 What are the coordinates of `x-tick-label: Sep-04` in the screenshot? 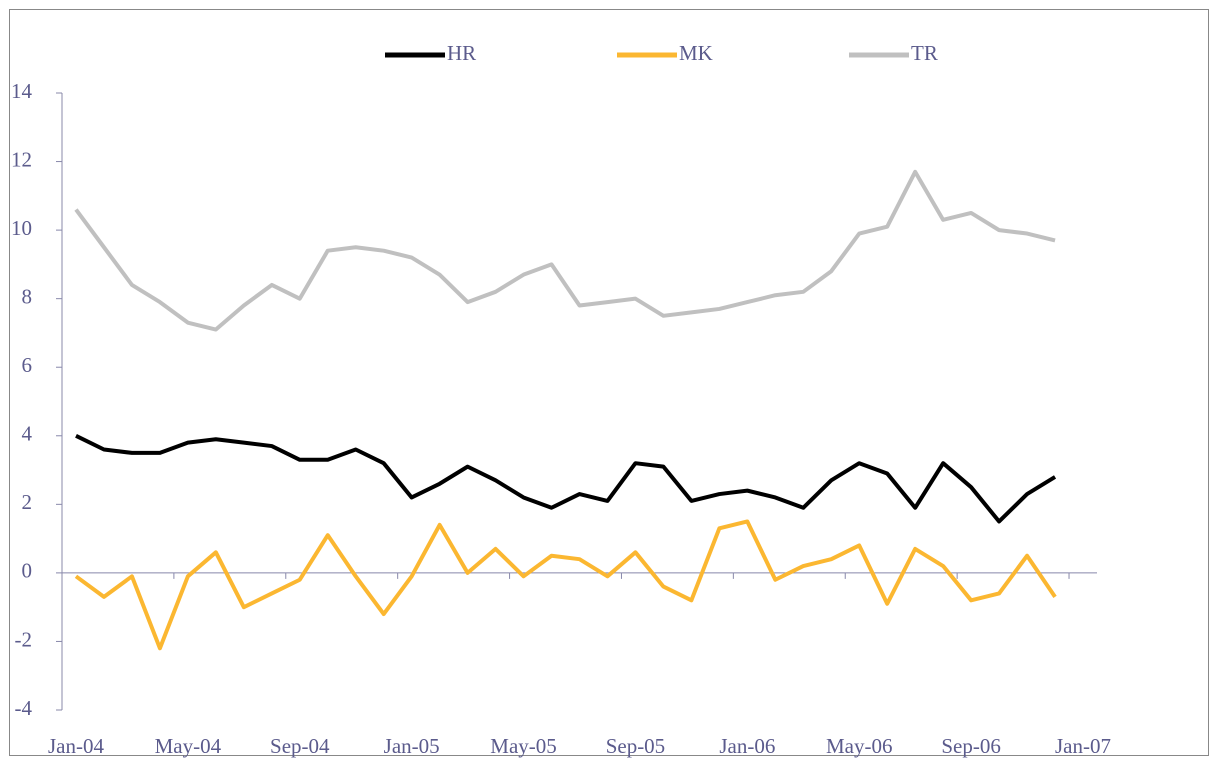 It's located at (300, 746).